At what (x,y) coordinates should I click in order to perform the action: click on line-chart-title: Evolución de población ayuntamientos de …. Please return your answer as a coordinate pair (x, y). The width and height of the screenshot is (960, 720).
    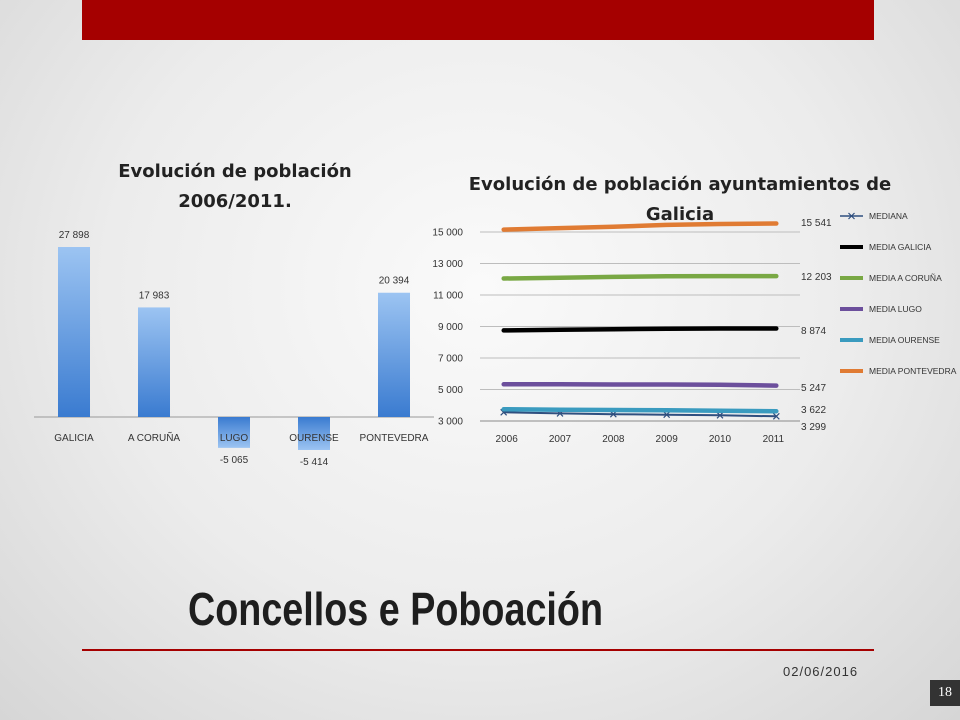
    Looking at the image, I should click on (680, 199).